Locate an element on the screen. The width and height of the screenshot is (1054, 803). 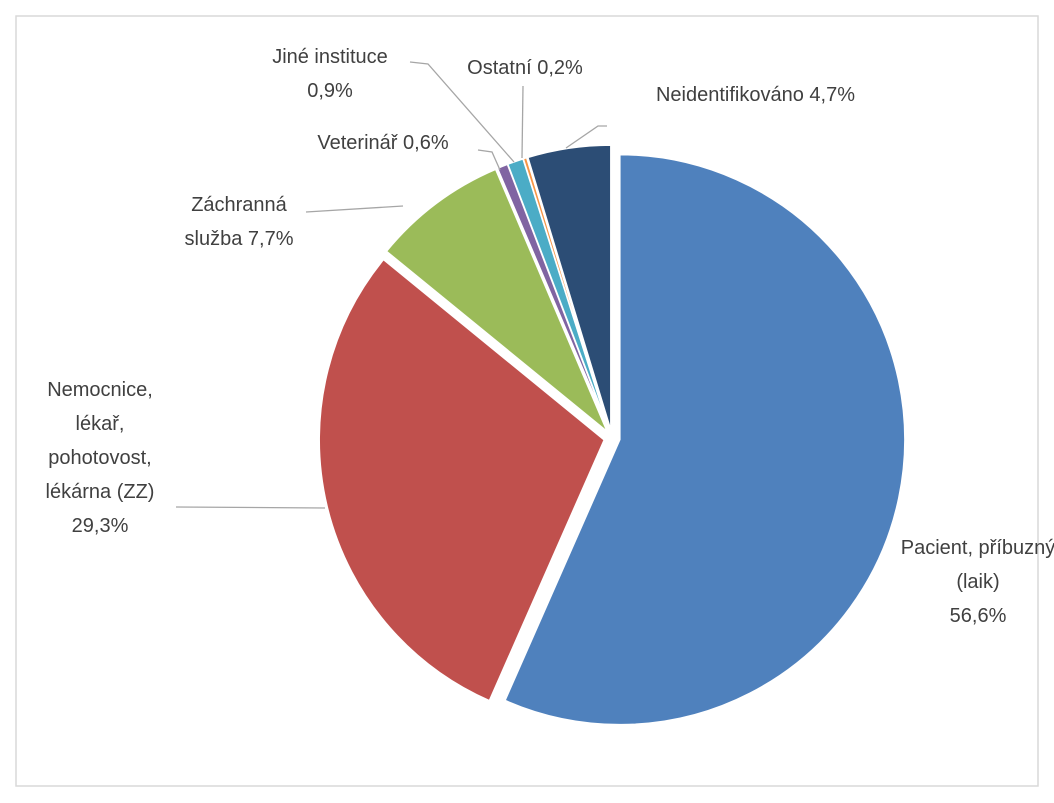
category-name: Veterinář is located at coordinates (357, 143).